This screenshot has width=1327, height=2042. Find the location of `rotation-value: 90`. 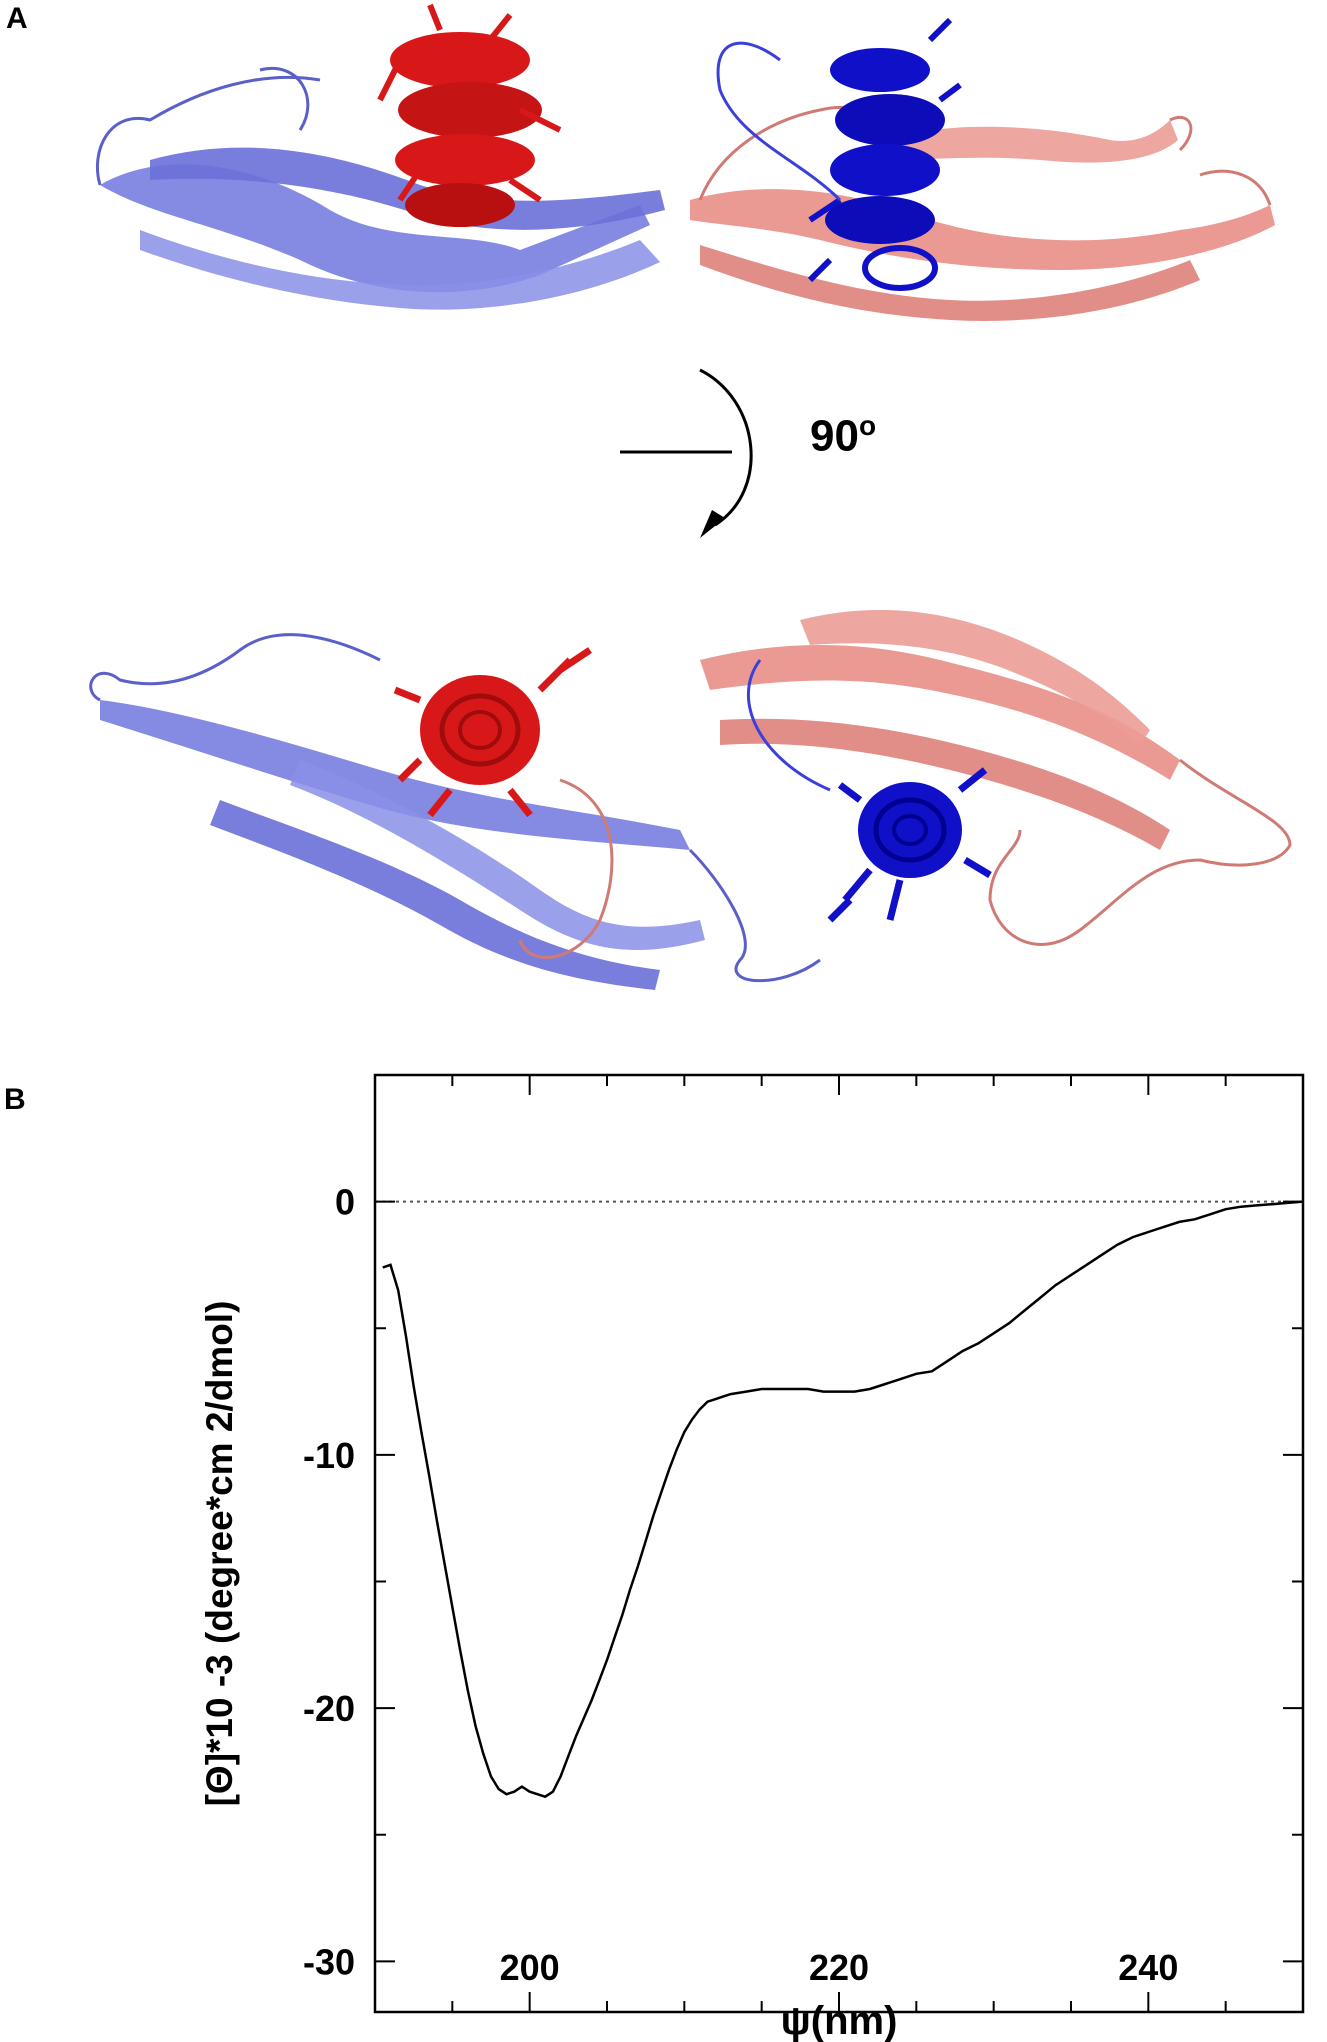

rotation-value: 90 is located at coordinates (834, 436).